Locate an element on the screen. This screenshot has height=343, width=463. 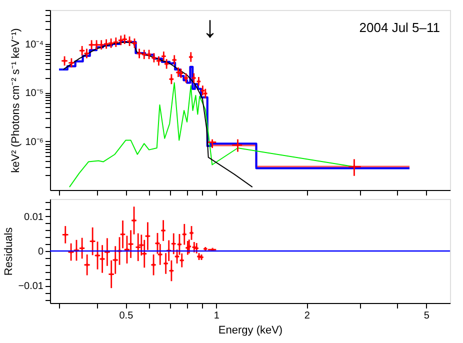
y-tick-label: 0.01 is located at coordinates (34, 217).